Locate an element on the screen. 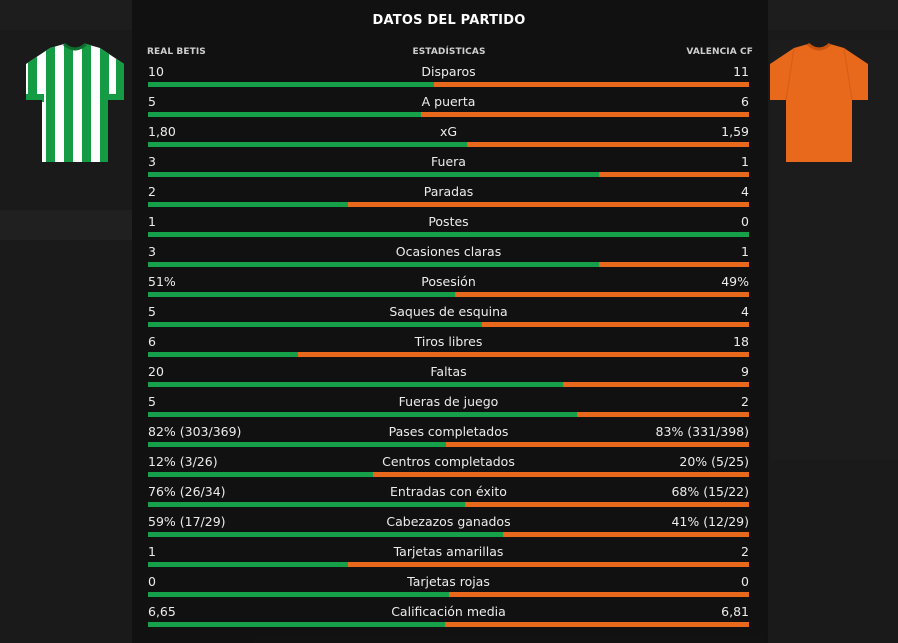 The height and width of the screenshot is (643, 898). home-stat-value: 6 is located at coordinates (152, 341).